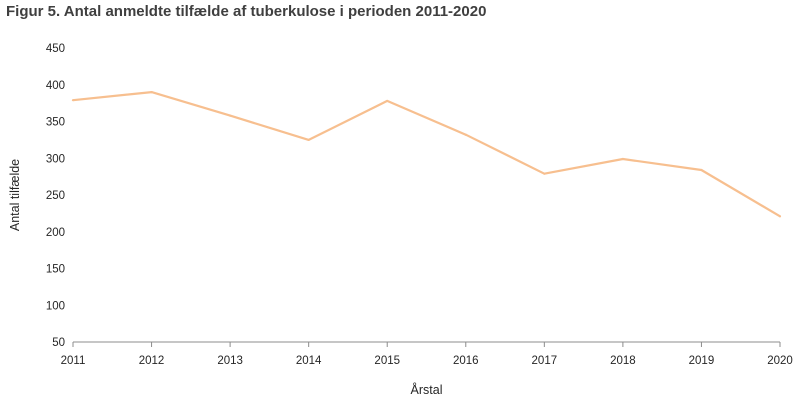 Image resolution: width=800 pixels, height=402 pixels. I want to click on y-axis-ticks: 50 100 150 200 250 300 350 400 450, so click(55, 196).